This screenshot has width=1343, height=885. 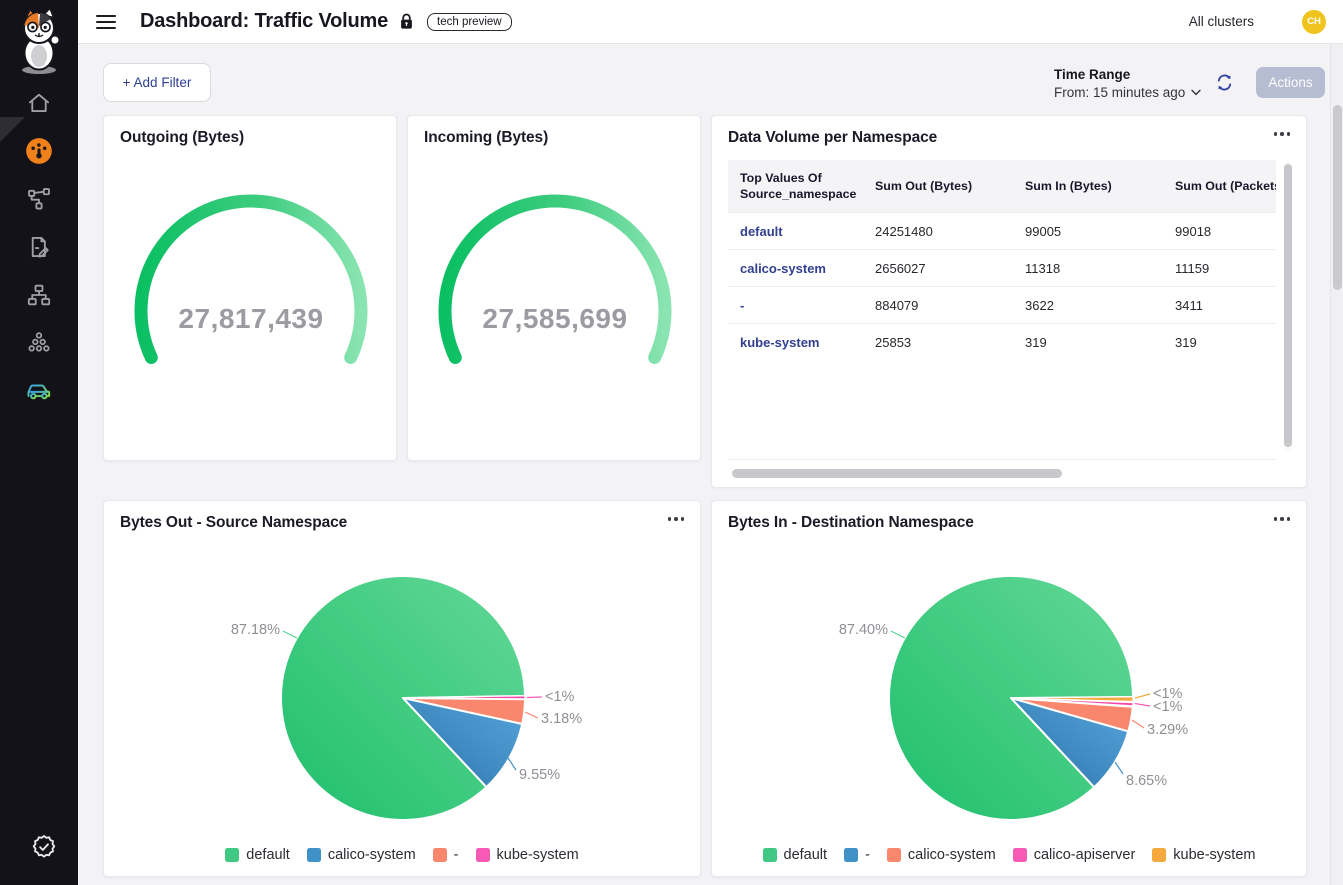 What do you see at coordinates (1290, 82) in the screenshot?
I see `actions-button: Actions` at bounding box center [1290, 82].